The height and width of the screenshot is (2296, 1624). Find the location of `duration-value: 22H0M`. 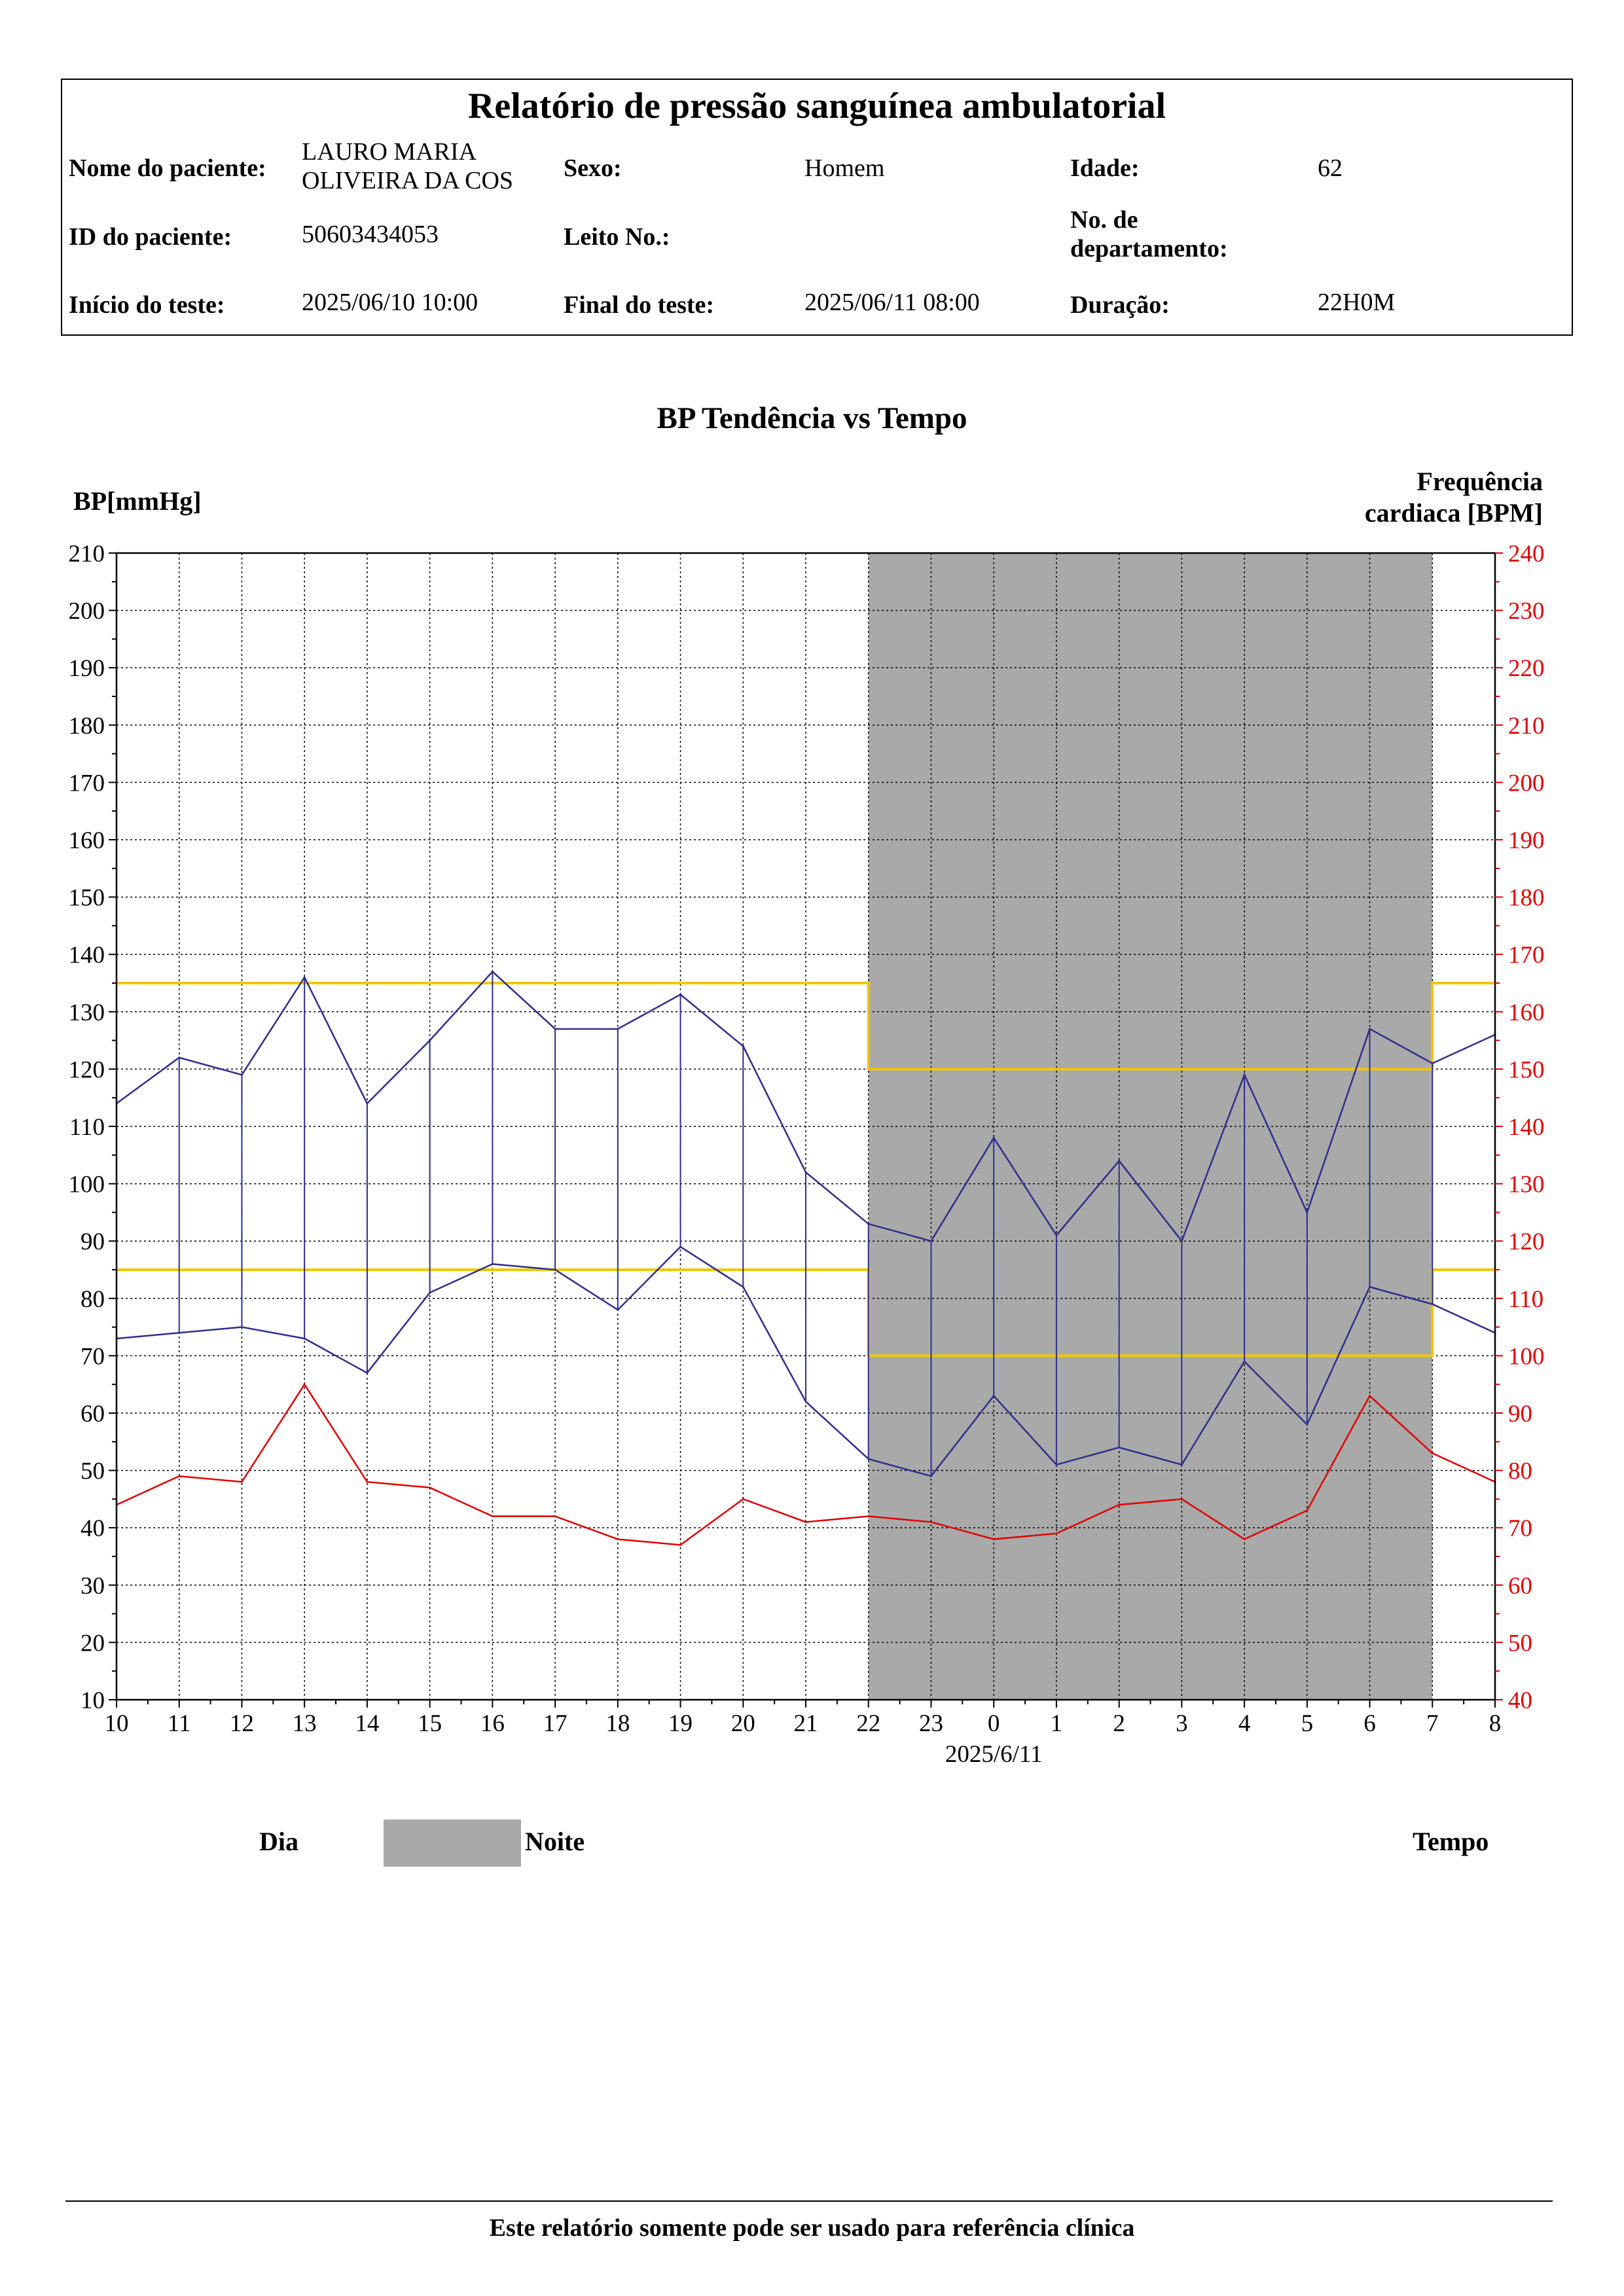

duration-value: 22H0M is located at coordinates (1357, 302).